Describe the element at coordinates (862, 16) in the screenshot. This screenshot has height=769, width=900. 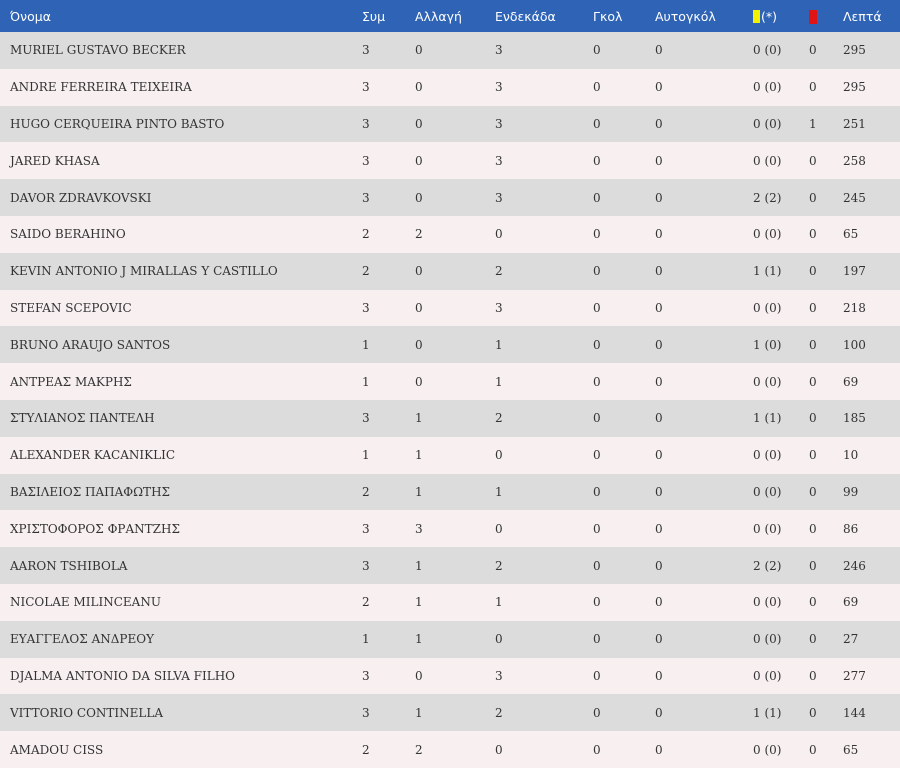
I see `column-header-minutes: Λεπτά` at that location.